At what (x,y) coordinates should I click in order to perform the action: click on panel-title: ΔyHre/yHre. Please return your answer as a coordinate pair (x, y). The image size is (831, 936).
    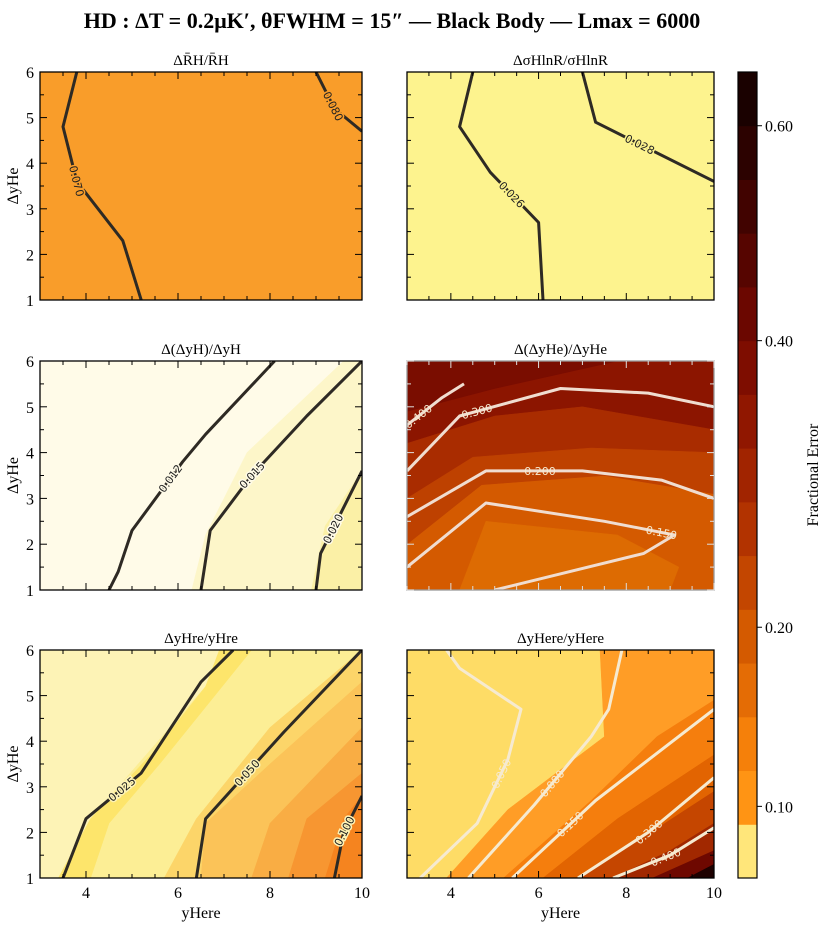
    Looking at the image, I should click on (201, 639).